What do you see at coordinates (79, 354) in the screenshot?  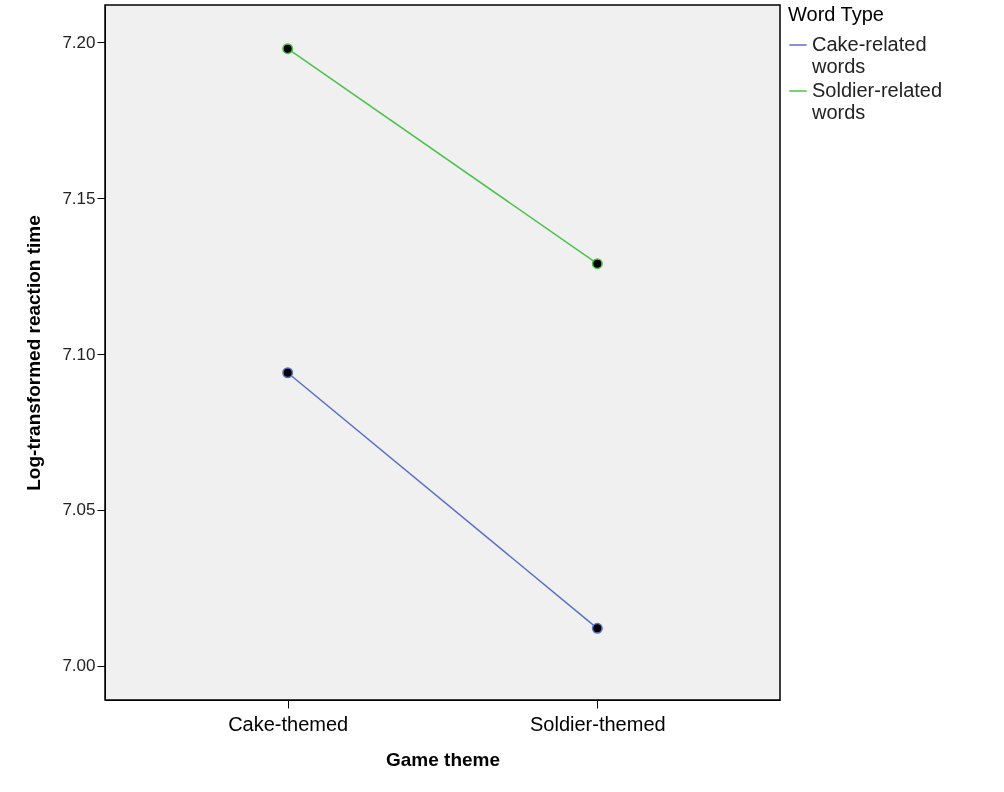 I see `y-tick-label: 7.10` at bounding box center [79, 354].